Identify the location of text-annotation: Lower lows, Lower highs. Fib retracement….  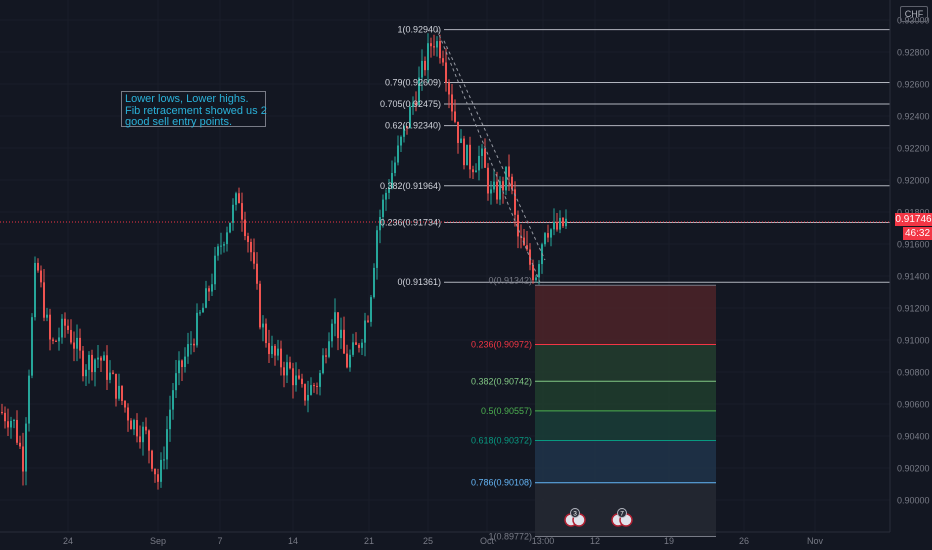
(194, 109).